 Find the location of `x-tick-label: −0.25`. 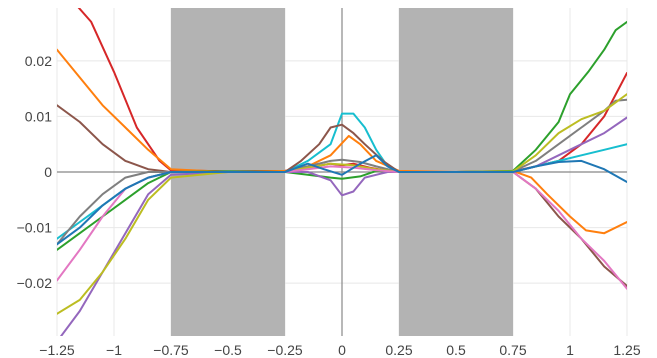

x-tick-label: −0.25 is located at coordinates (285, 350).